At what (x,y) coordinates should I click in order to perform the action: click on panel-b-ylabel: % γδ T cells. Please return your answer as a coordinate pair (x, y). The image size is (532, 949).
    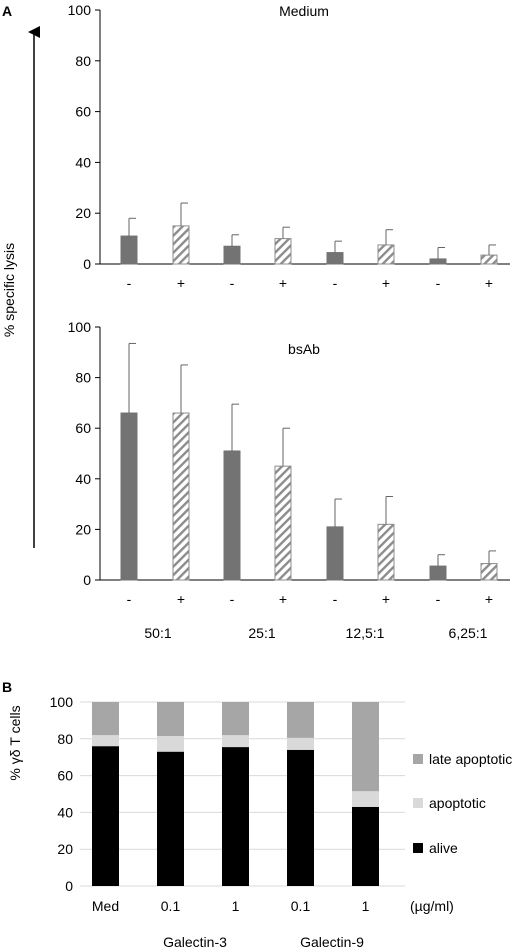
    Looking at the image, I should click on (15, 742).